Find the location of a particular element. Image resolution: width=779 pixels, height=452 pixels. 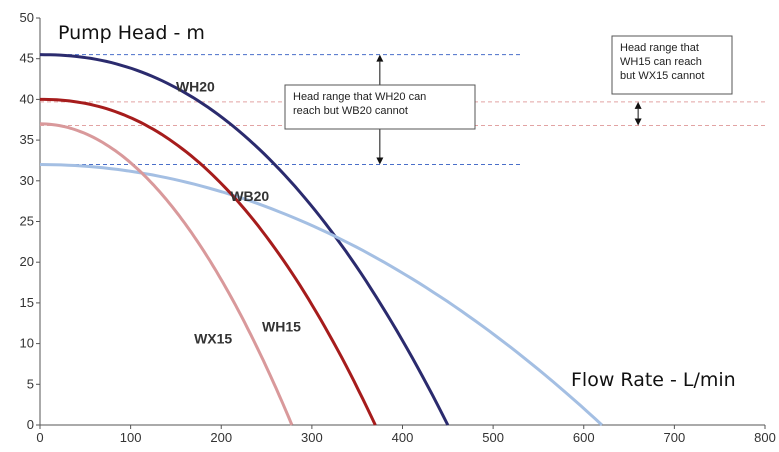

y-tick-label: 0 is located at coordinates (30, 424).